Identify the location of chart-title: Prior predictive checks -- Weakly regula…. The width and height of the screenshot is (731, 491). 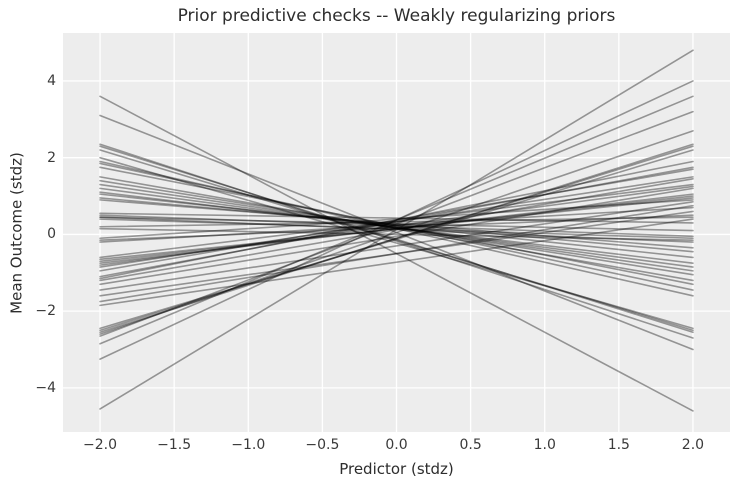
(396, 16).